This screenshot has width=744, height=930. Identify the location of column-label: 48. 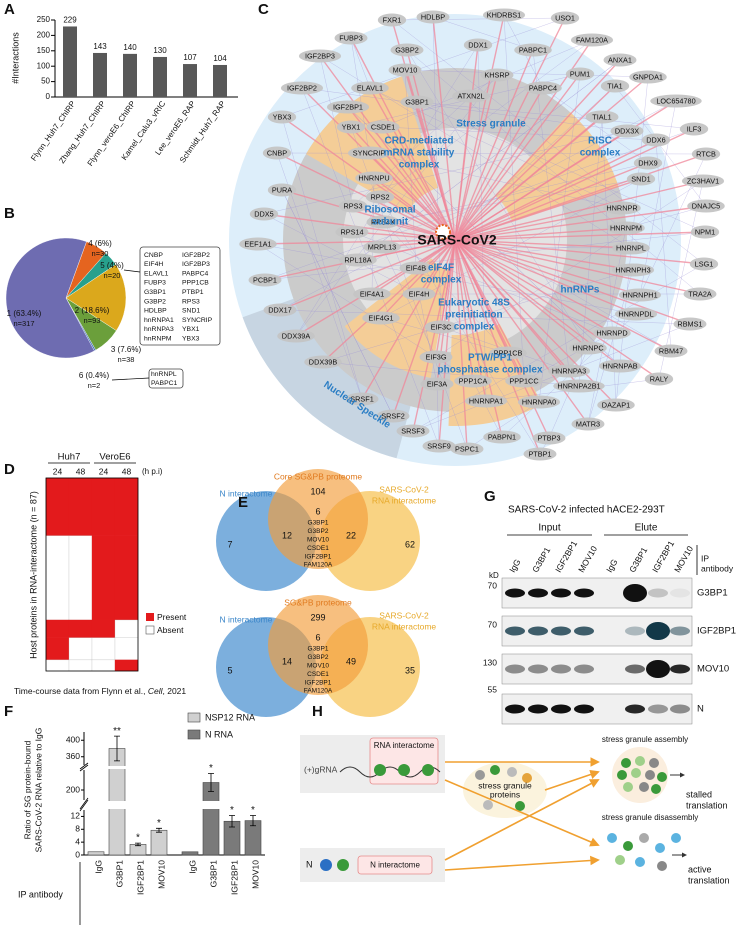
(127, 471).